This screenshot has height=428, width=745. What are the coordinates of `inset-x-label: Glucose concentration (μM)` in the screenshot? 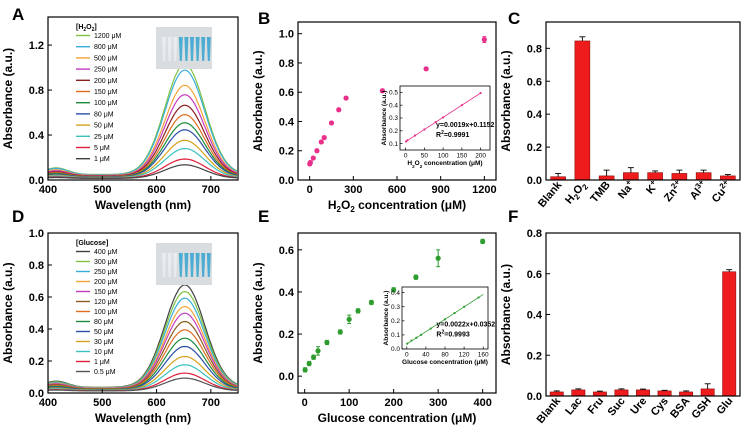 It's located at (445, 362).